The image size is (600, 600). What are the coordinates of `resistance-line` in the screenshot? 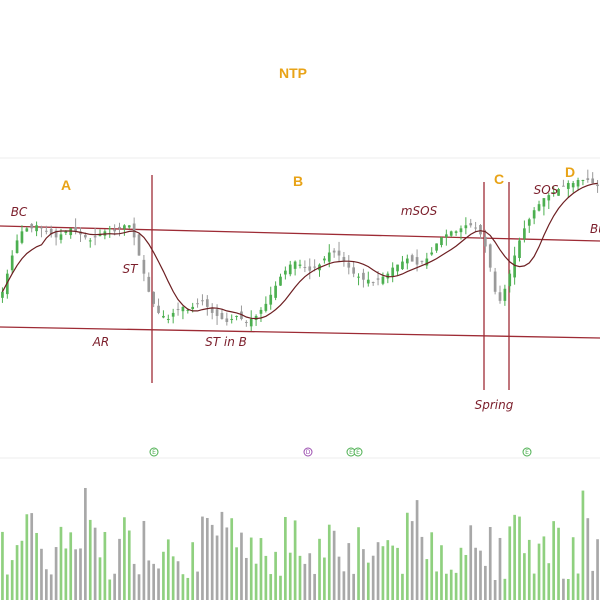 It's located at (300, 233).